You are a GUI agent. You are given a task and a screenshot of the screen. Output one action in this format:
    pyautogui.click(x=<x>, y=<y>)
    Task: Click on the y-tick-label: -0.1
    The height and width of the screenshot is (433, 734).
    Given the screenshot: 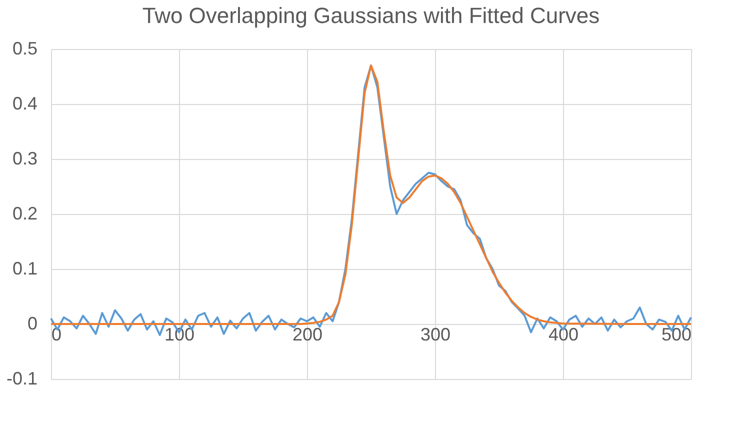 What is the action you would take?
    pyautogui.click(x=22, y=378)
    